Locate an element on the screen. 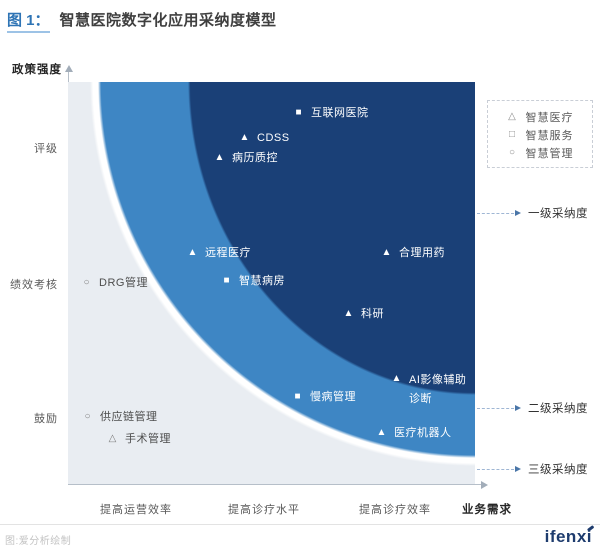  adoption-level-label: 三级采纳度 is located at coordinates (558, 470).